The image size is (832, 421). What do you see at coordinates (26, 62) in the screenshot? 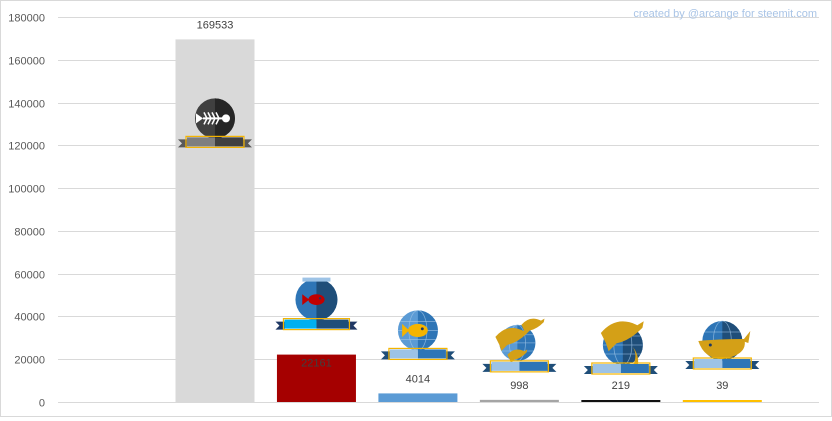
I see `y-tick-label: 160000` at bounding box center [26, 62].